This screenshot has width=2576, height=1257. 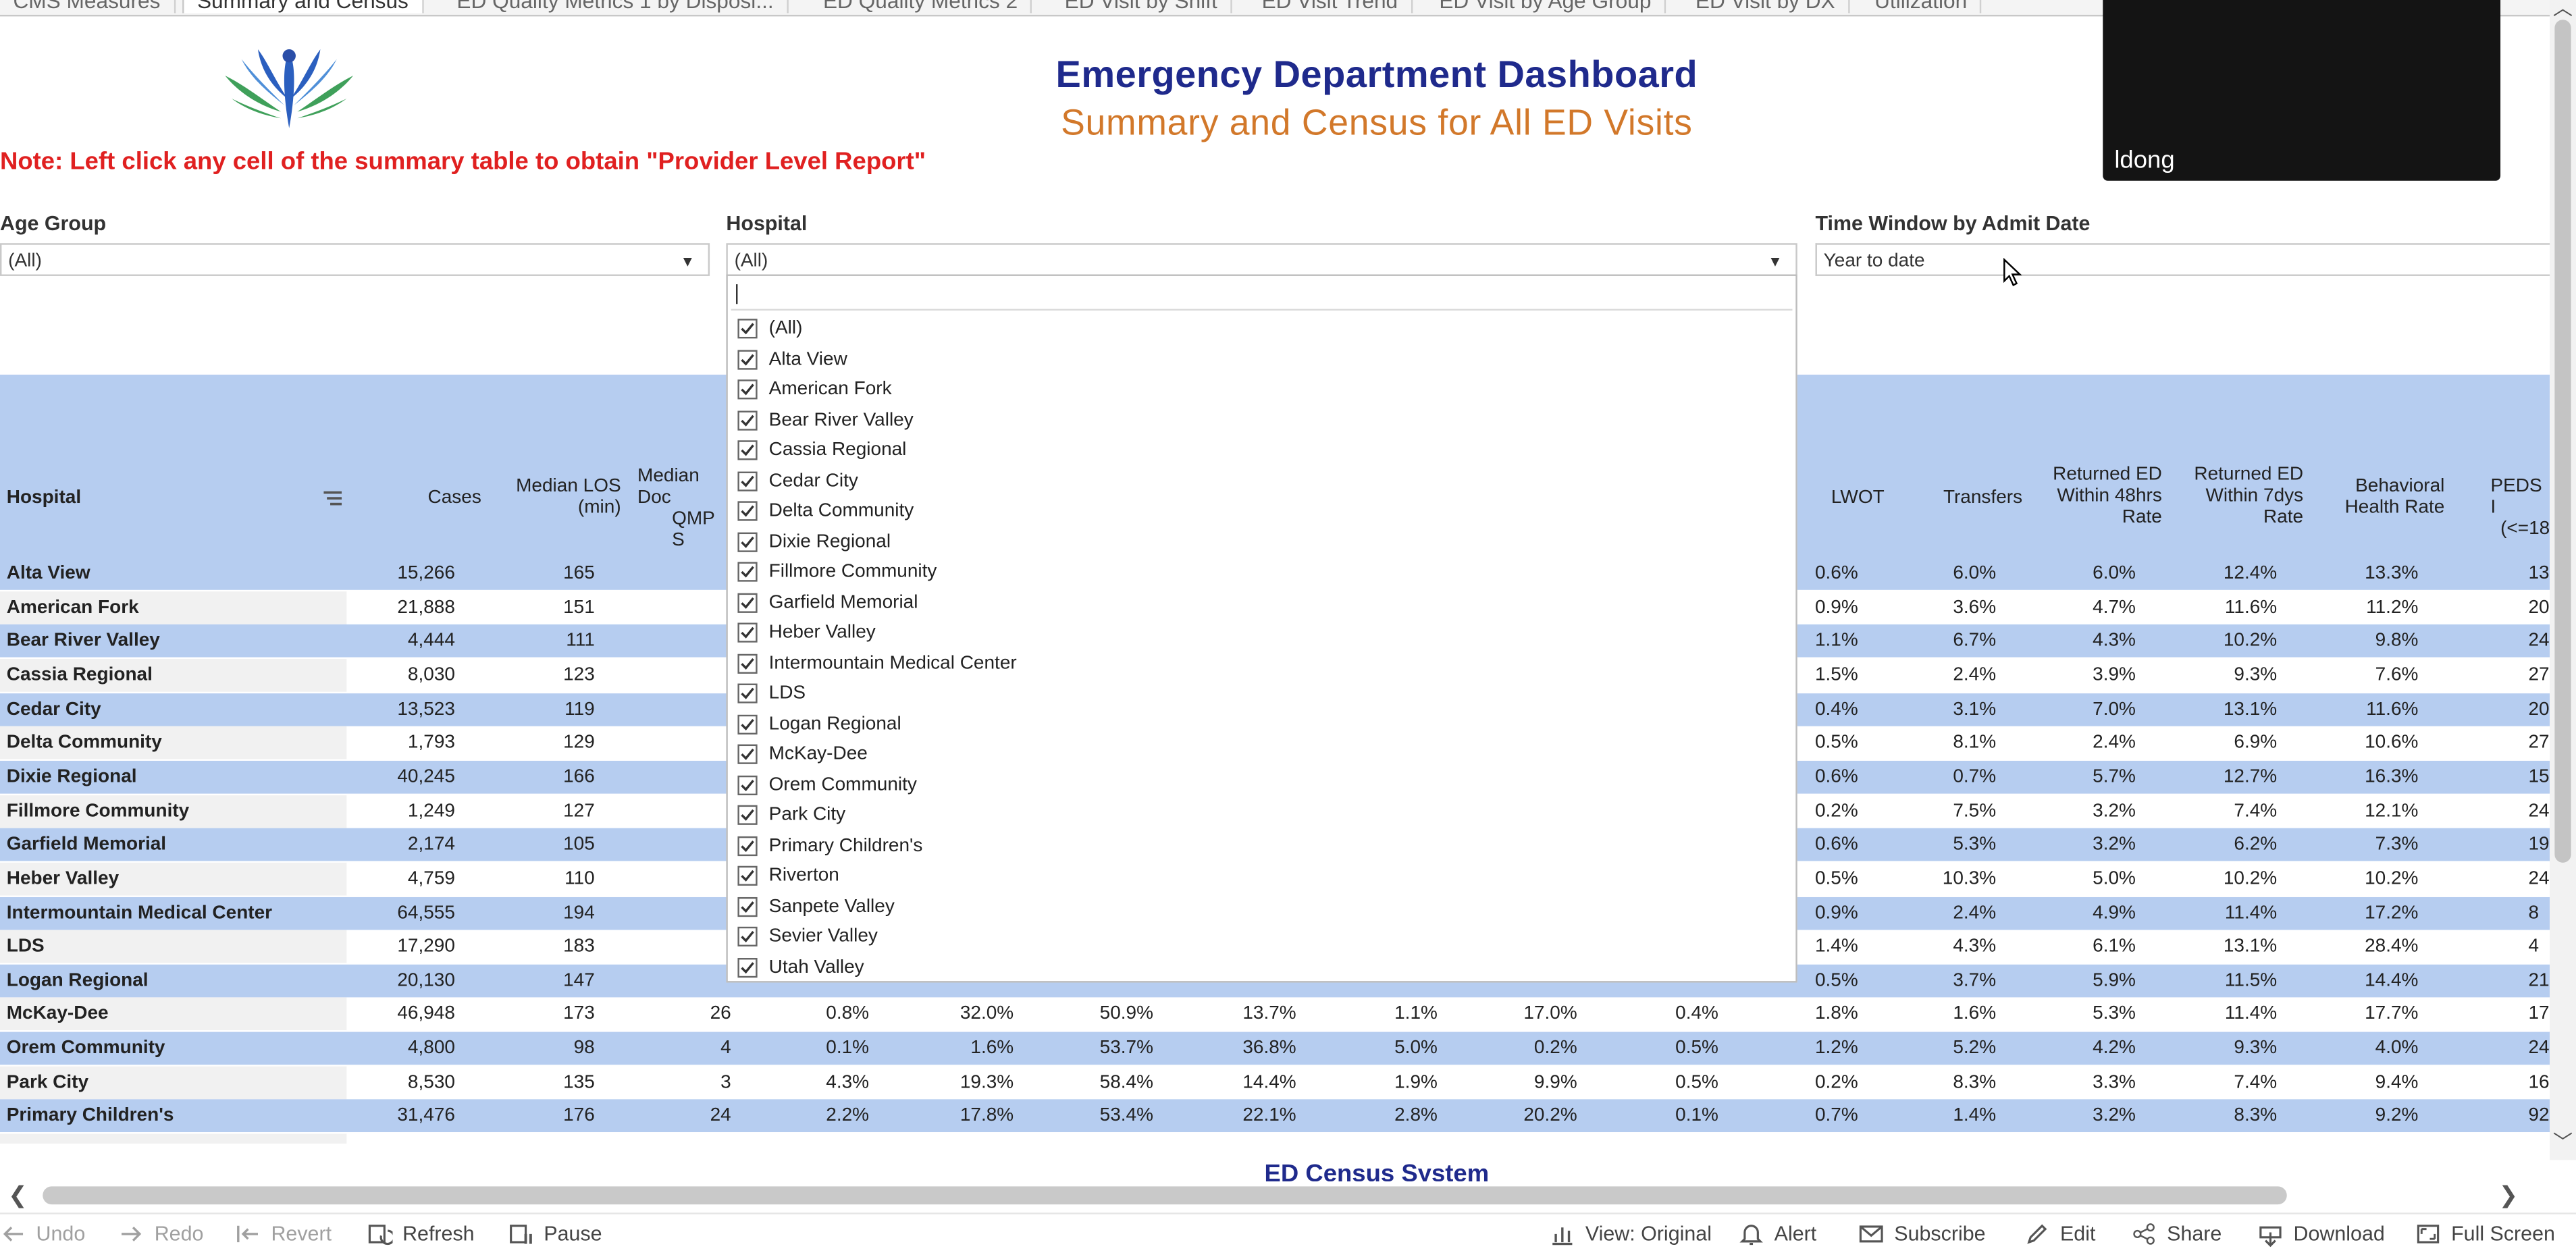 I want to click on table-cell-r48: 3.9%, so click(x=2114, y=675).